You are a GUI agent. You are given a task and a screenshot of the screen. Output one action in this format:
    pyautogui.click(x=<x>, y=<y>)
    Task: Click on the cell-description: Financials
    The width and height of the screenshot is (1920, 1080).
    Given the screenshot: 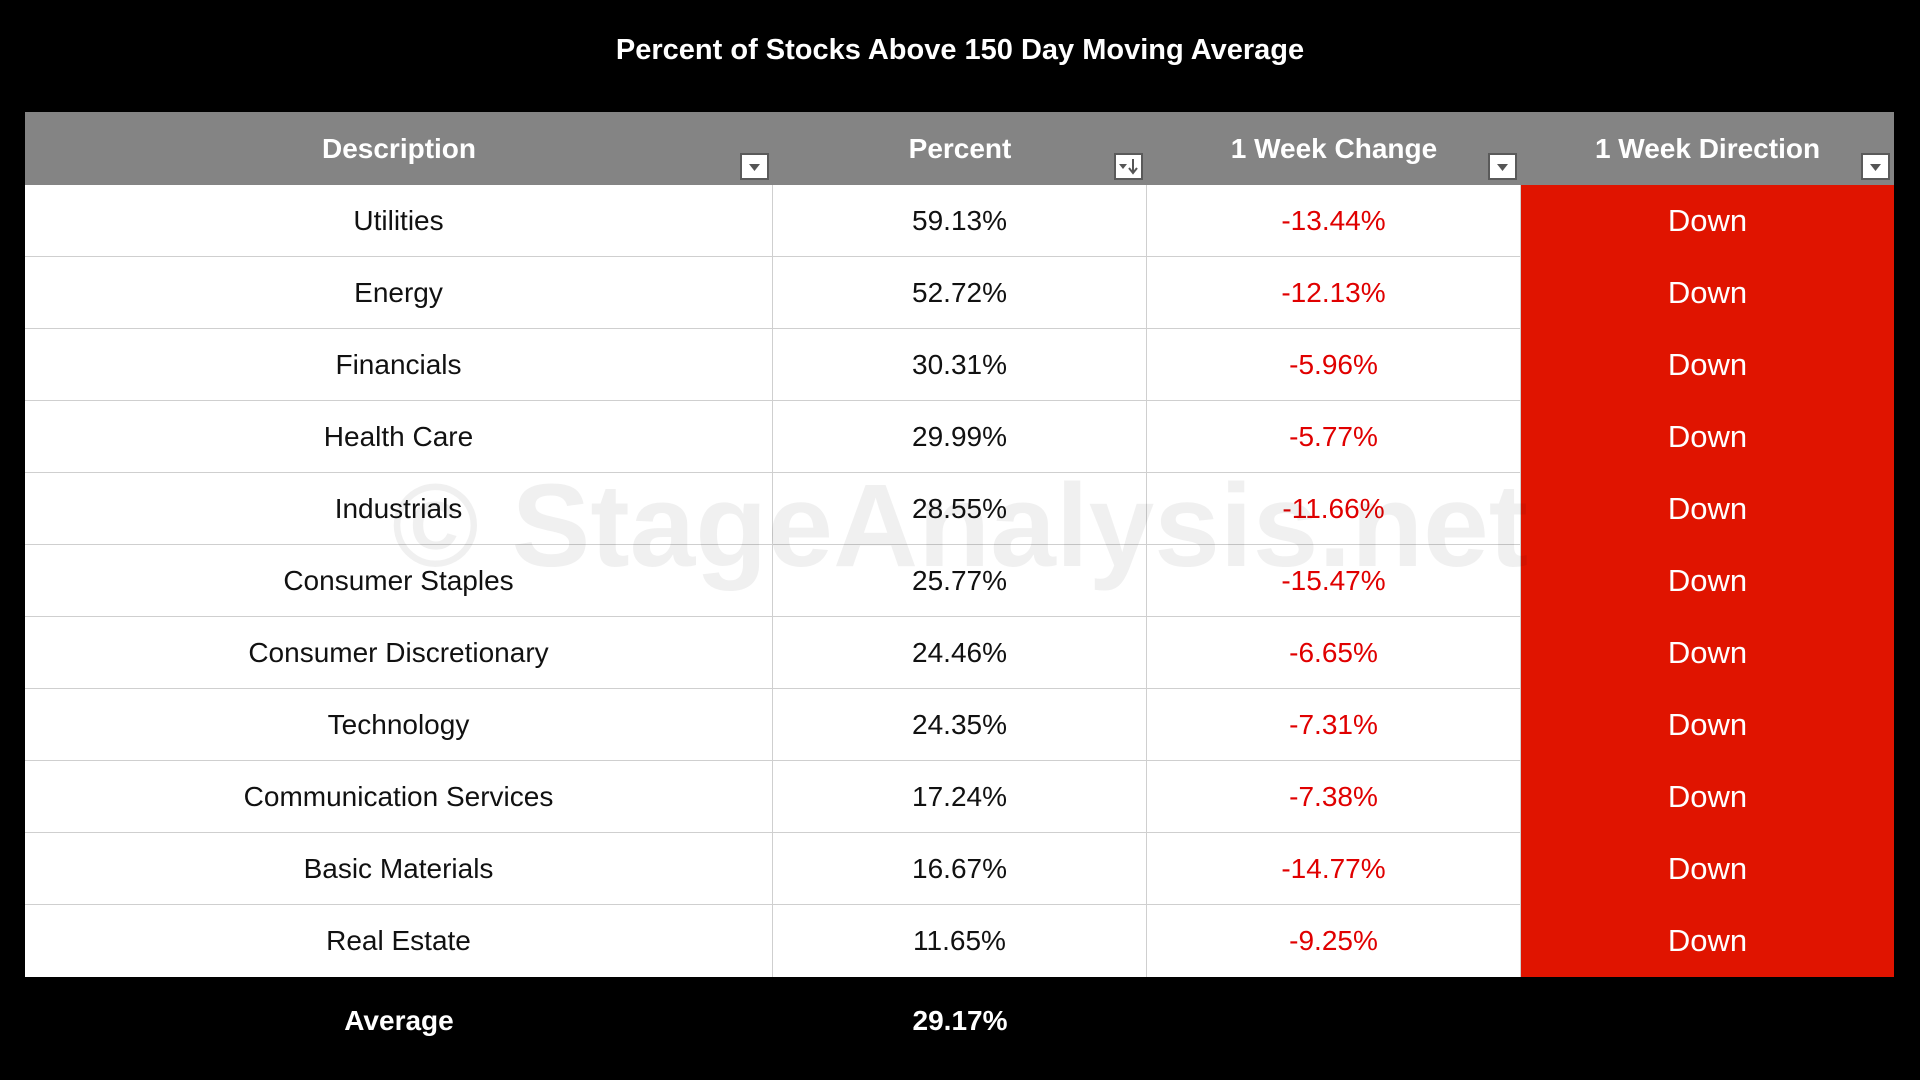 What is the action you would take?
    pyautogui.click(x=399, y=365)
    